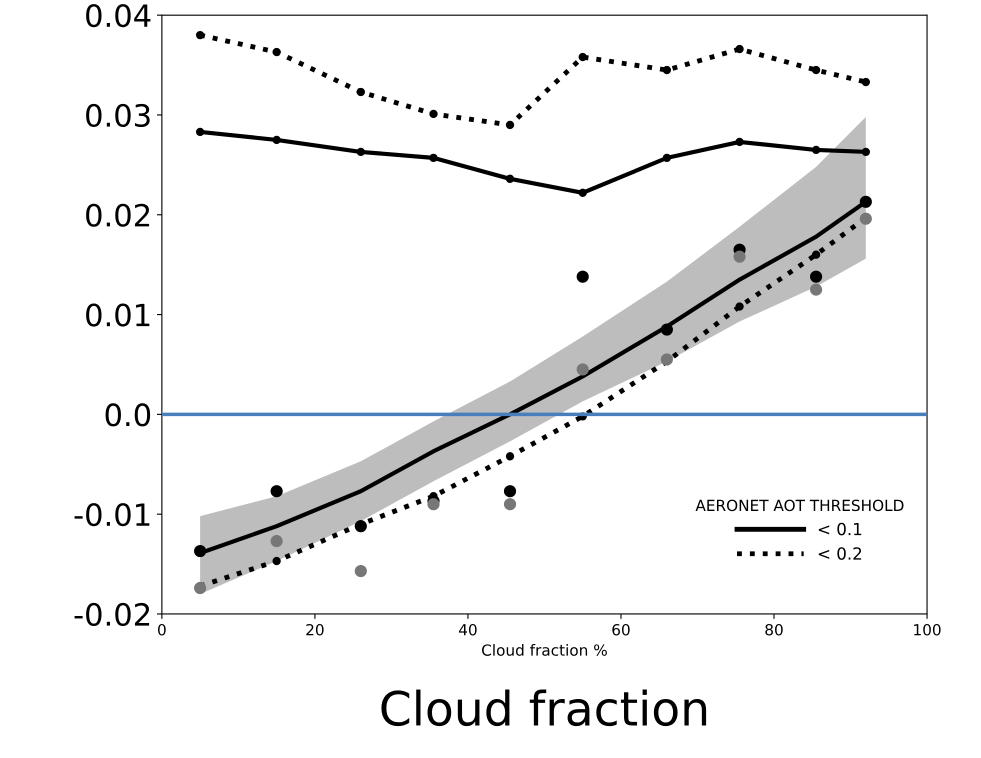  I want to click on legend-label: < 0.1, so click(840, 529).